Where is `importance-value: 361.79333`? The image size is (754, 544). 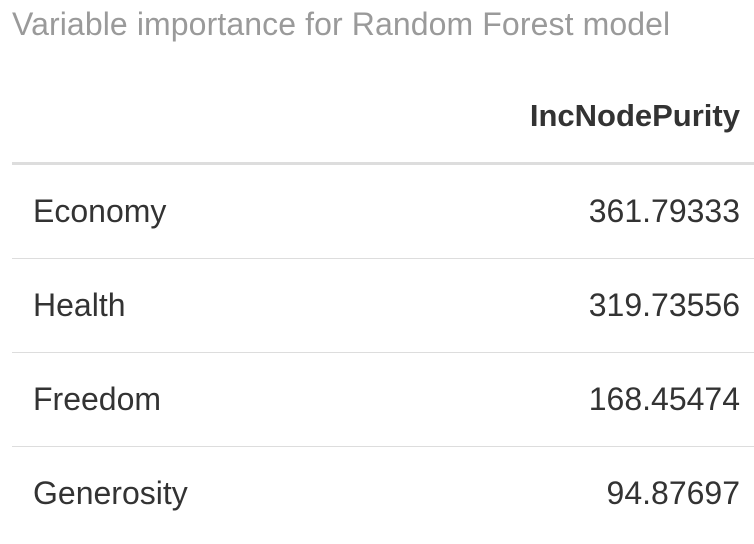
importance-value: 361.79333 is located at coordinates (664, 211).